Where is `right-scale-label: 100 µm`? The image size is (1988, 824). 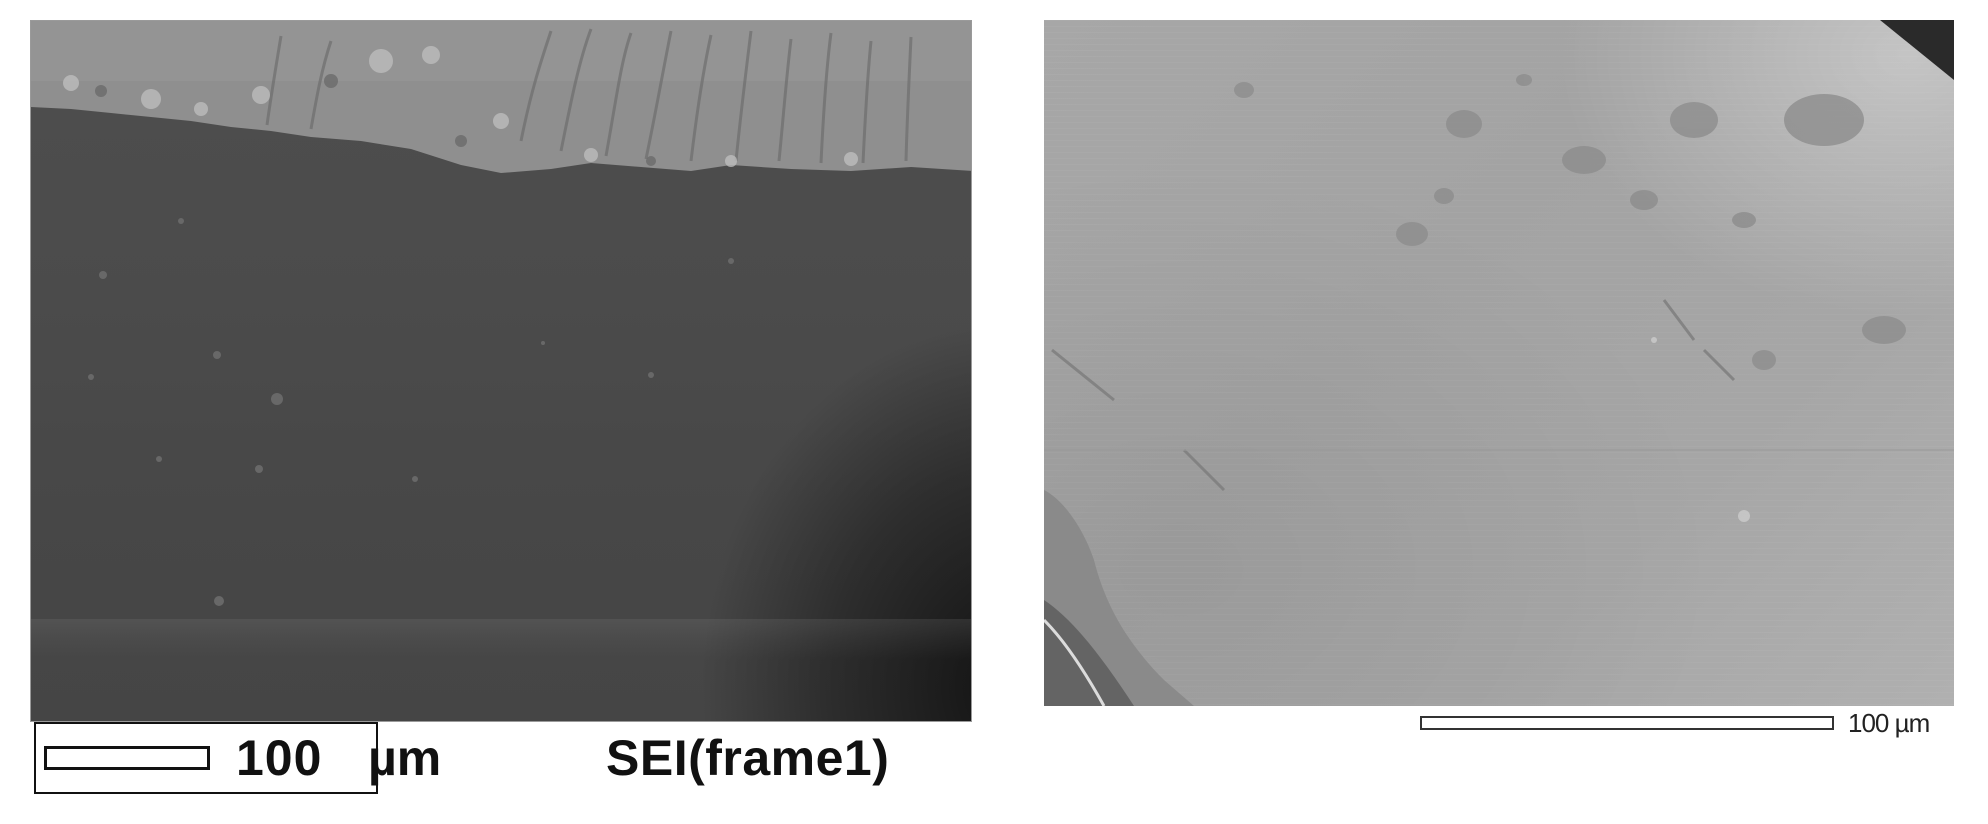 right-scale-label: 100 µm is located at coordinates (1889, 723).